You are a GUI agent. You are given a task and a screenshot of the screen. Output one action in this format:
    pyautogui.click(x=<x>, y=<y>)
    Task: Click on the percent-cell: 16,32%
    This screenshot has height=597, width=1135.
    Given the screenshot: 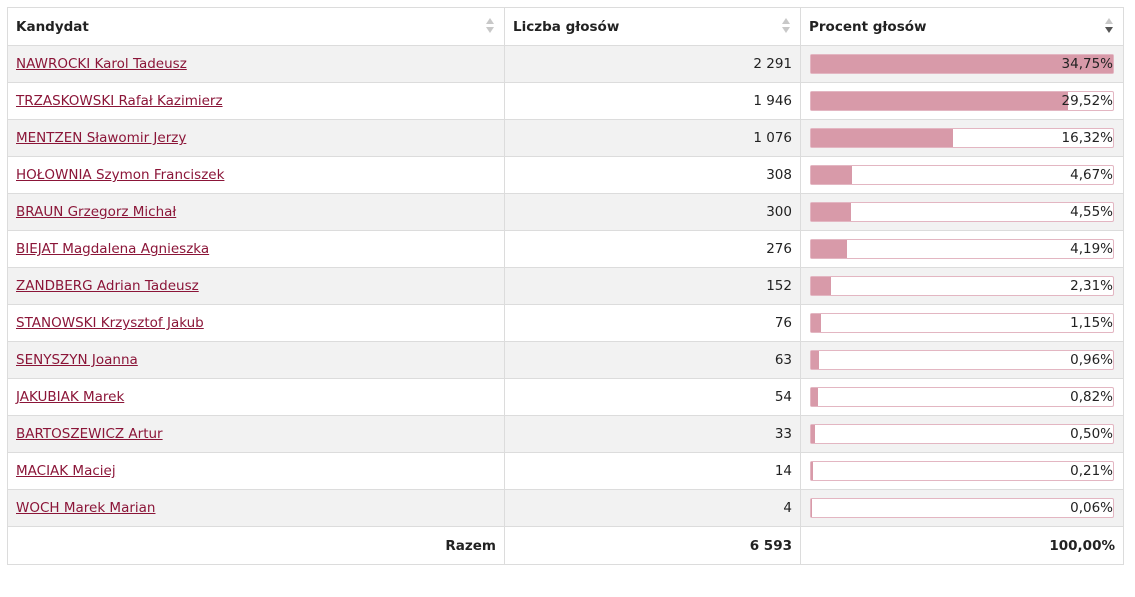 What is the action you would take?
    pyautogui.click(x=962, y=138)
    